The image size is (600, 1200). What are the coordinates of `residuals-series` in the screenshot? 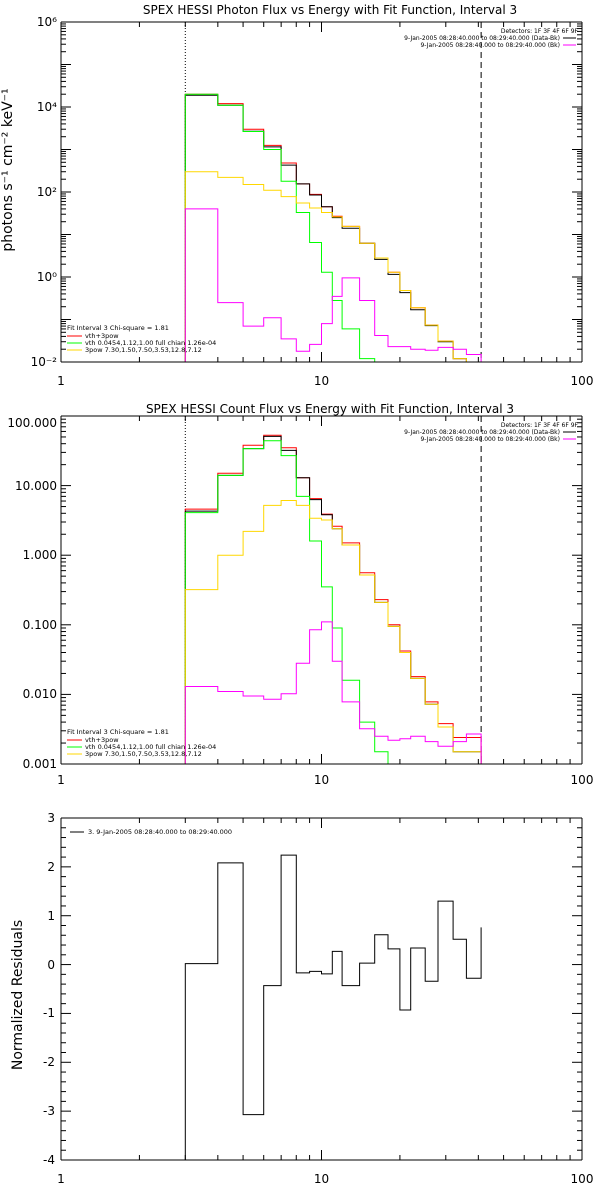 It's located at (333, 1007).